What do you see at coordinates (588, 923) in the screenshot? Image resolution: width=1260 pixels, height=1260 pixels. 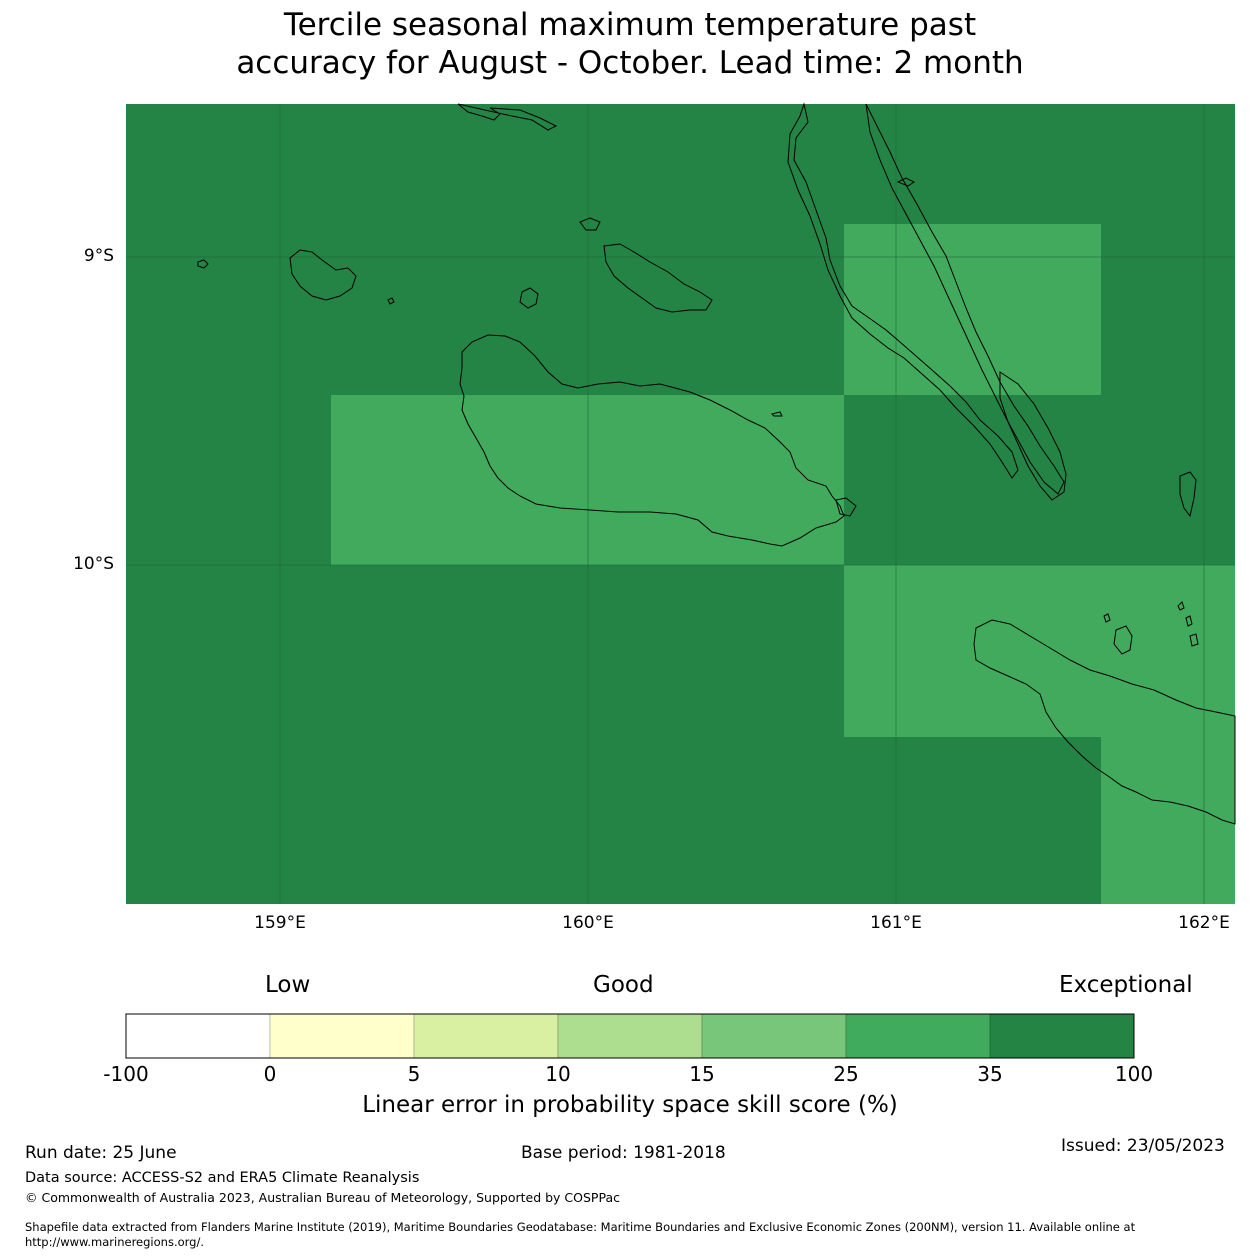 I see `lon-label-160e: 160°E` at bounding box center [588, 923].